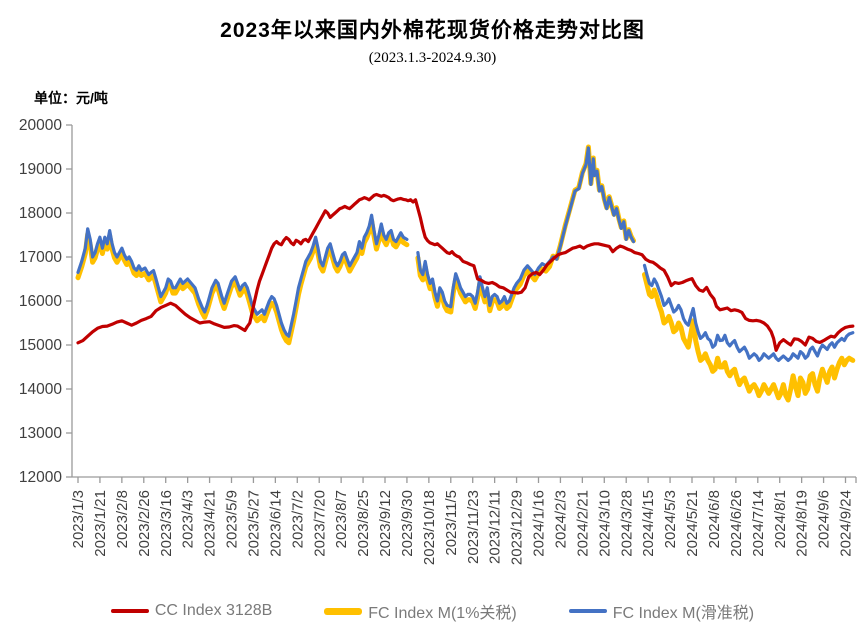 The width and height of the screenshot is (865, 636). What do you see at coordinates (254, 523) in the screenshot?
I see `x-tick-label: 2023/5/27` at bounding box center [254, 523].